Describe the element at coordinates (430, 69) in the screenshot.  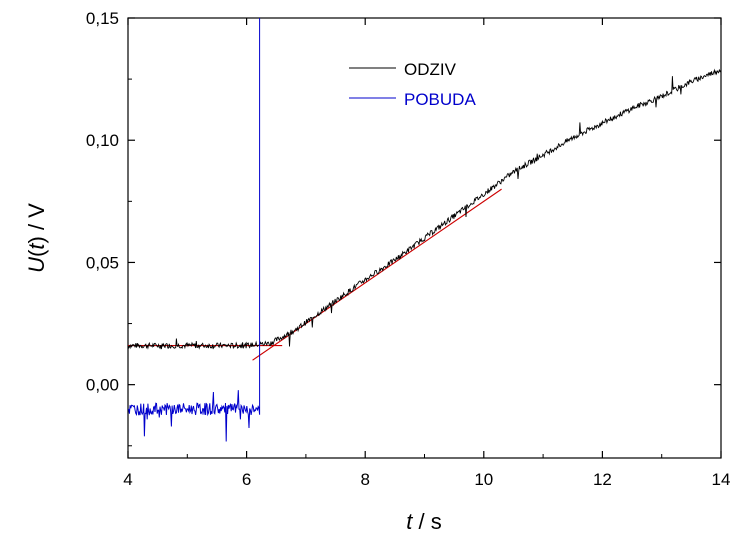
I see `legend-label-odziv: ODZIV` at that location.